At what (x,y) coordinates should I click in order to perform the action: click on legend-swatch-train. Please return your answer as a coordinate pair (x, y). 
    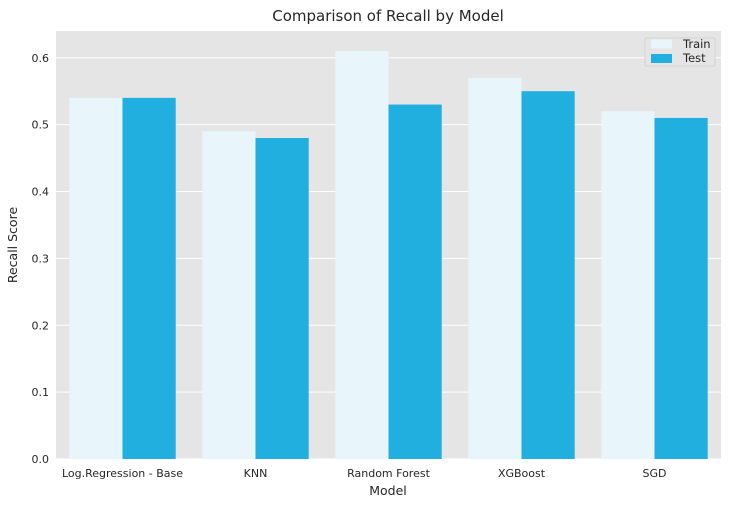
    Looking at the image, I should click on (661, 44).